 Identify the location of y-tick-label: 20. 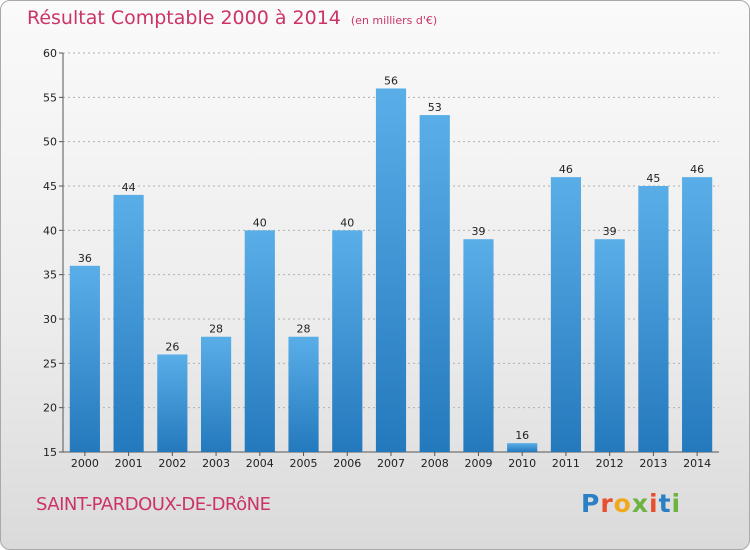
(50, 408).